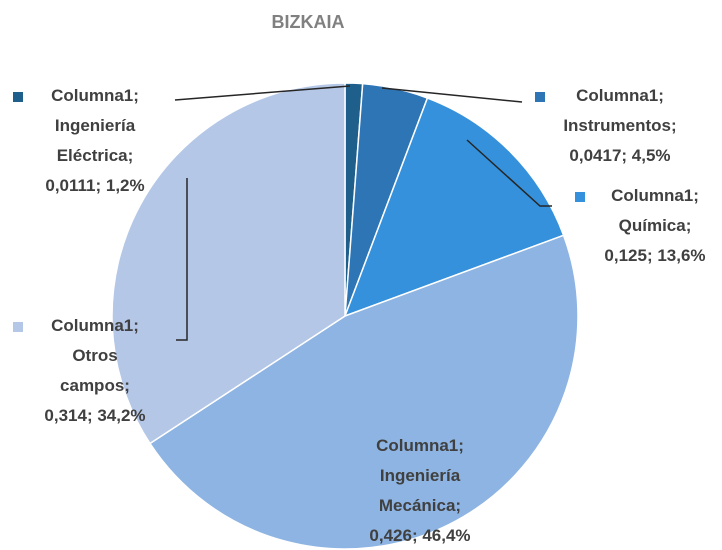 Image resolution: width=722 pixels, height=550 pixels. I want to click on data-label: Columna1; Otros campos; 0,314; 34,2%, so click(94, 370).